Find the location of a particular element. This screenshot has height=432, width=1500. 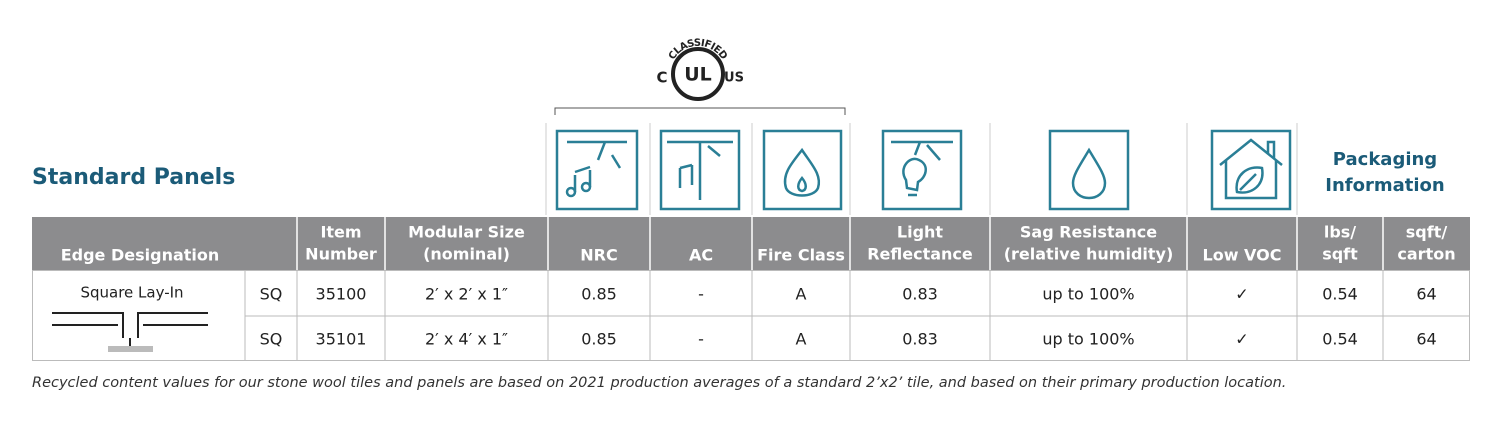

column-header: carton is located at coordinates (1426, 254).